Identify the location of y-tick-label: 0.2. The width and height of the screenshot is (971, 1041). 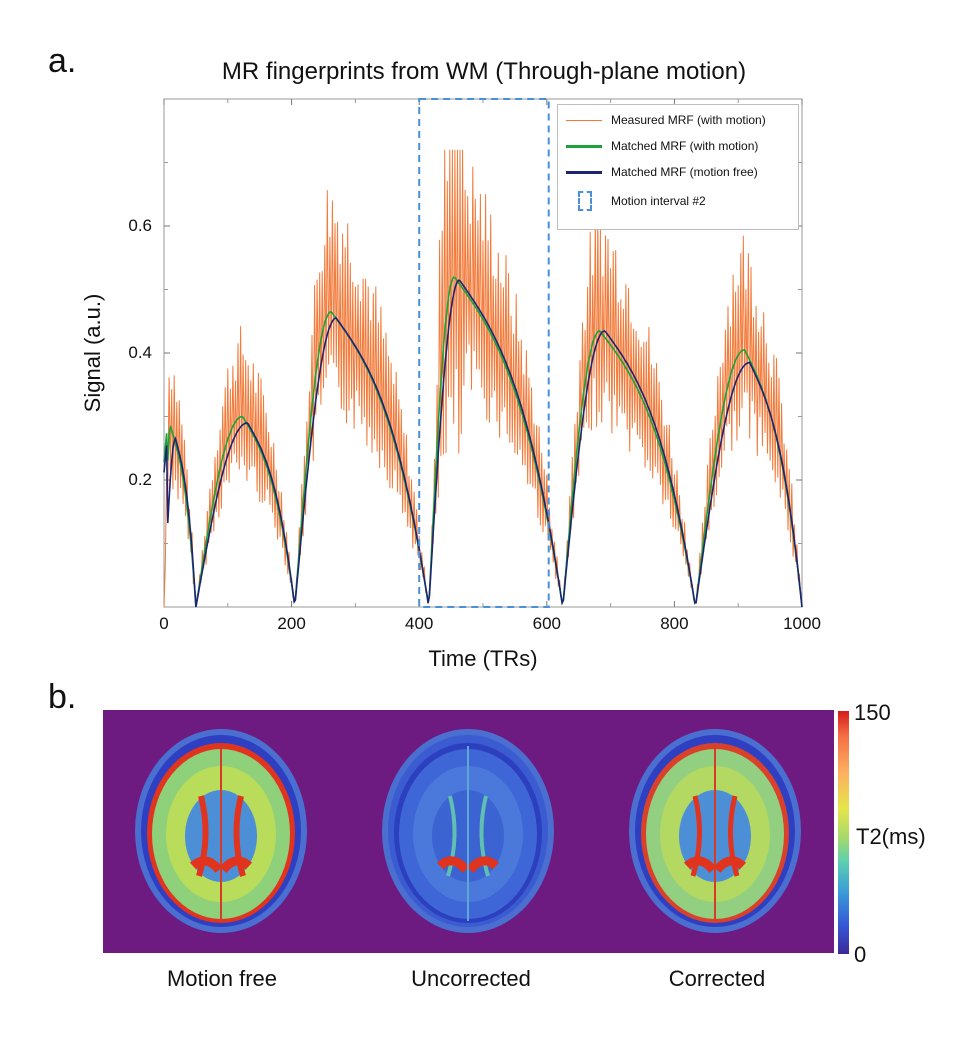
(140, 479).